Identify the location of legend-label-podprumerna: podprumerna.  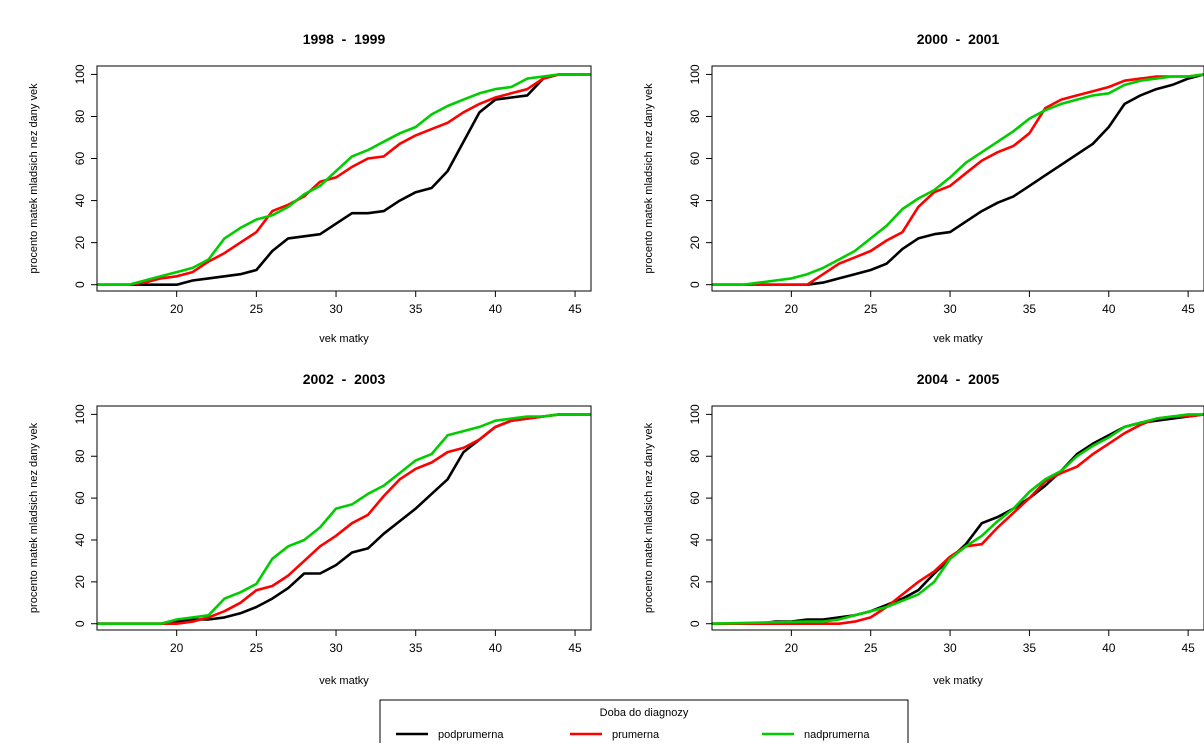
(471, 735).